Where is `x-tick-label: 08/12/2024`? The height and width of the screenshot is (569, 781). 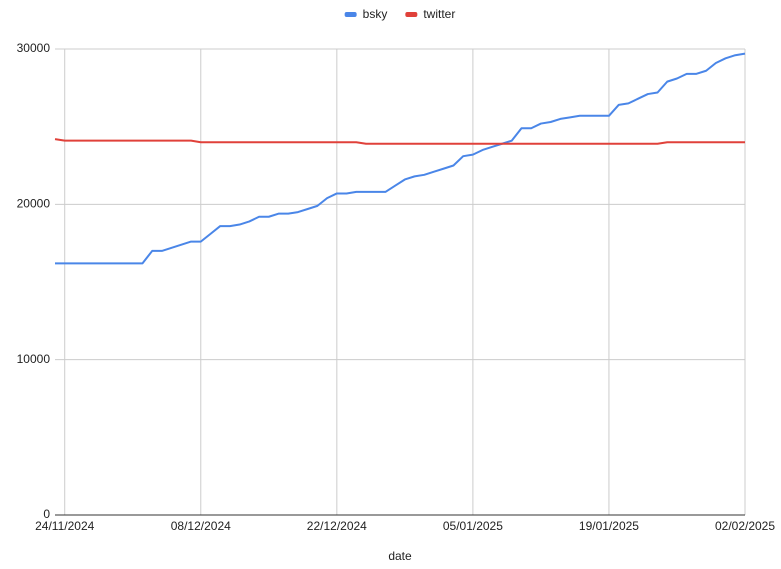
x-tick-label: 08/12/2024 is located at coordinates (201, 526).